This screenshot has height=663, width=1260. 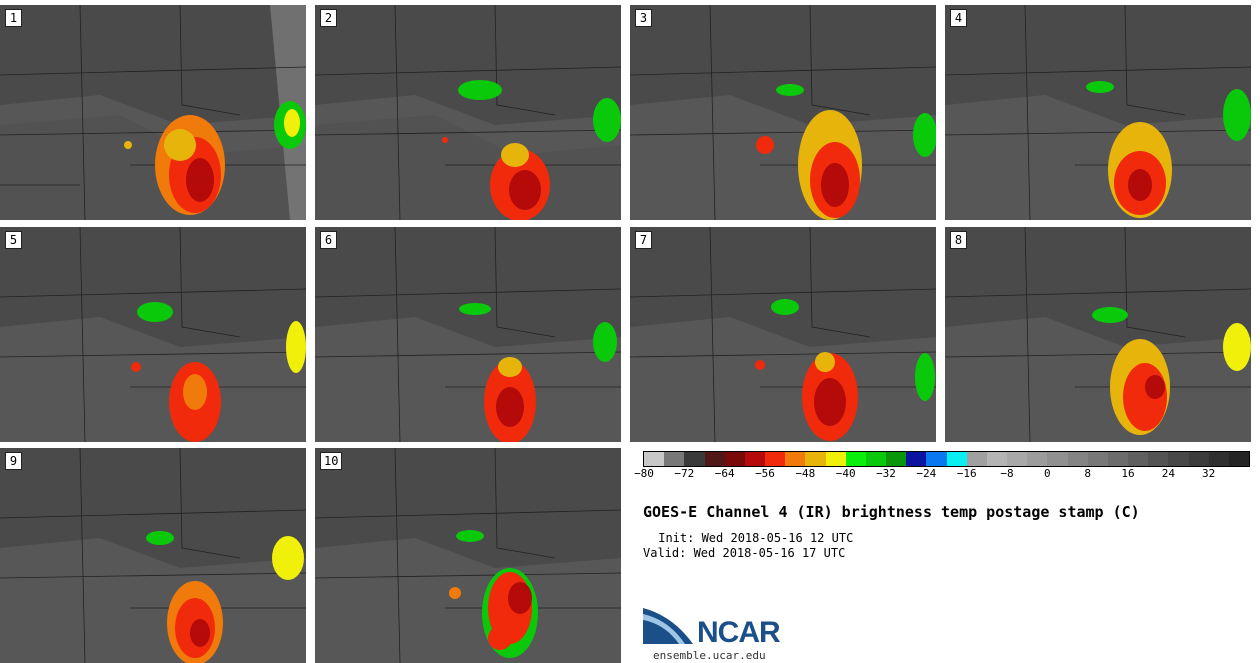 I want to click on ensemble-panel: 7, so click(x=783, y=334).